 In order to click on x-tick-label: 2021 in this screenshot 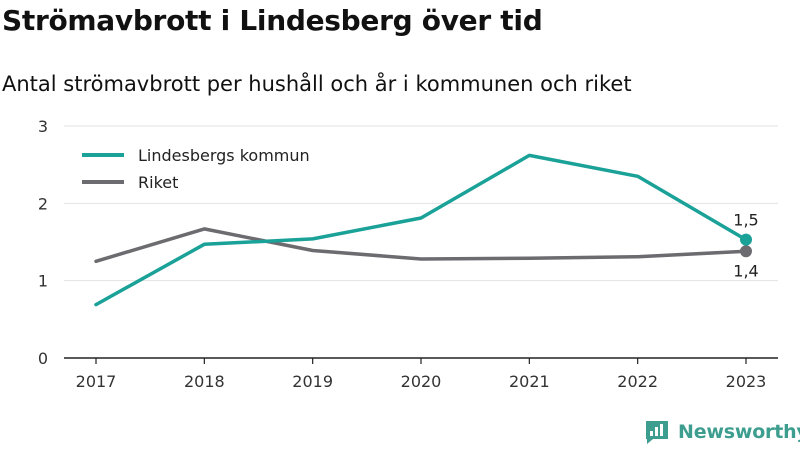, I will do `click(529, 381)`.